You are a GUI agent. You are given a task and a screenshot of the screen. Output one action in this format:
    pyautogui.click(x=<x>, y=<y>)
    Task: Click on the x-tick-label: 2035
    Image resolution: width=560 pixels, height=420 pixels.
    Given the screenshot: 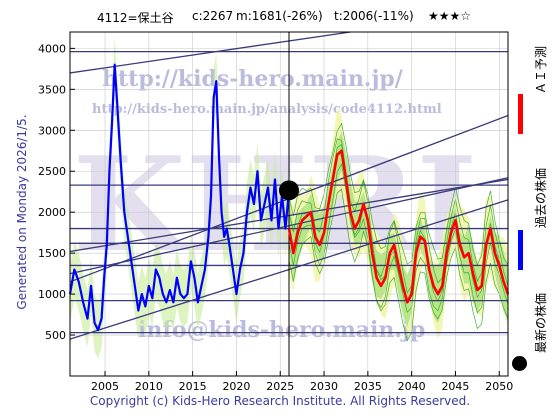 What is the action you would take?
    pyautogui.click(x=368, y=386)
    